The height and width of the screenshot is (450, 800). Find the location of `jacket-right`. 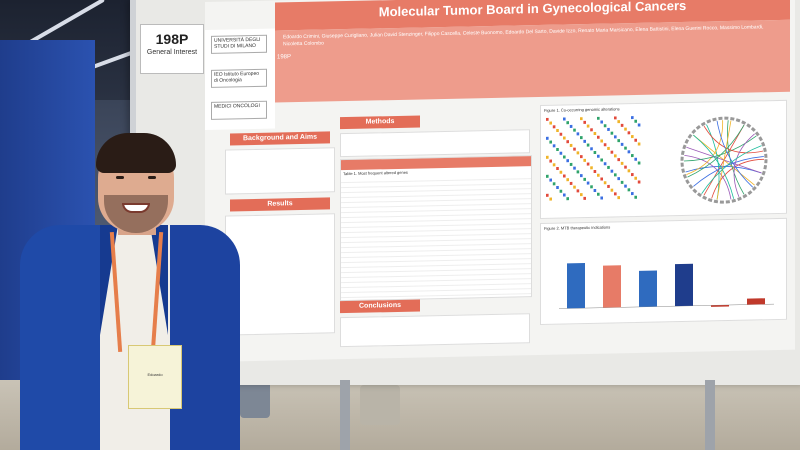

jacket-right is located at coordinates (200, 337).